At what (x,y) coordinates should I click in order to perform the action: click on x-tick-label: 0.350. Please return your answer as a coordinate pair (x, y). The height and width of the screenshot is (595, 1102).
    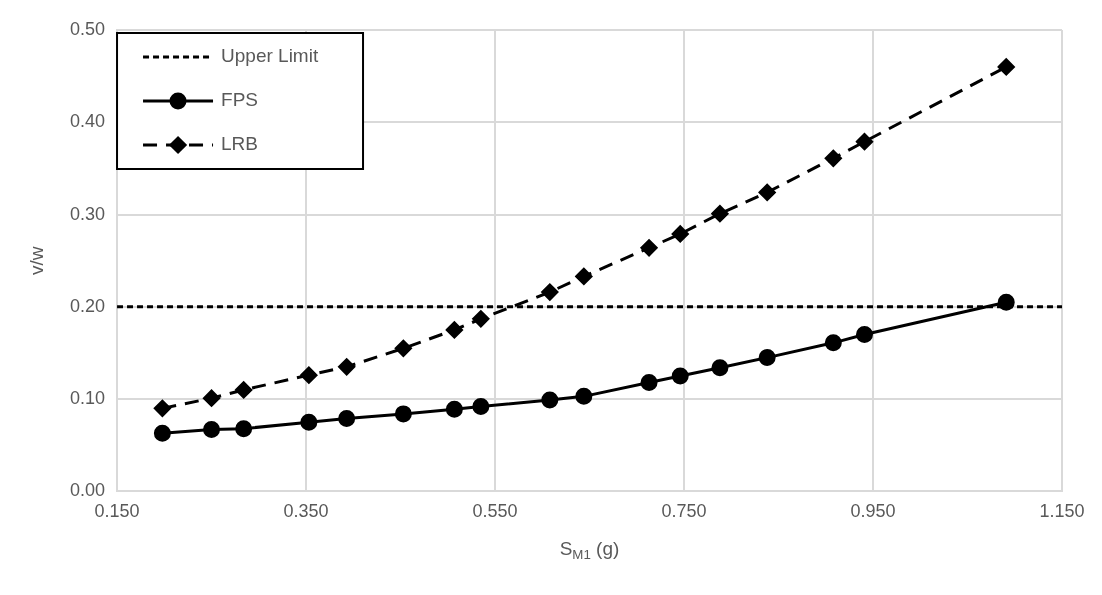
    Looking at the image, I should click on (306, 511).